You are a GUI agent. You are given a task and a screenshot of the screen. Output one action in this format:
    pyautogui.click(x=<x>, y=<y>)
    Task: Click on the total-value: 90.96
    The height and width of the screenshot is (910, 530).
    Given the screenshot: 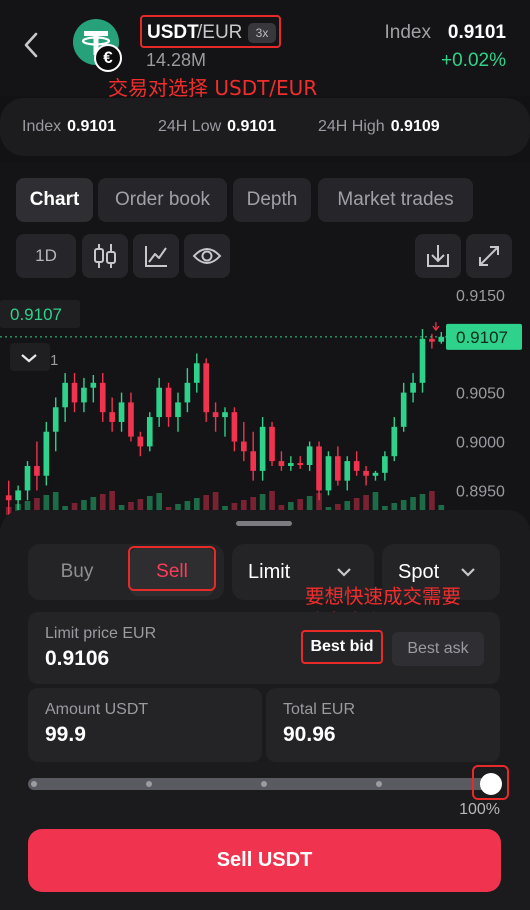 What is the action you would take?
    pyautogui.click(x=309, y=734)
    